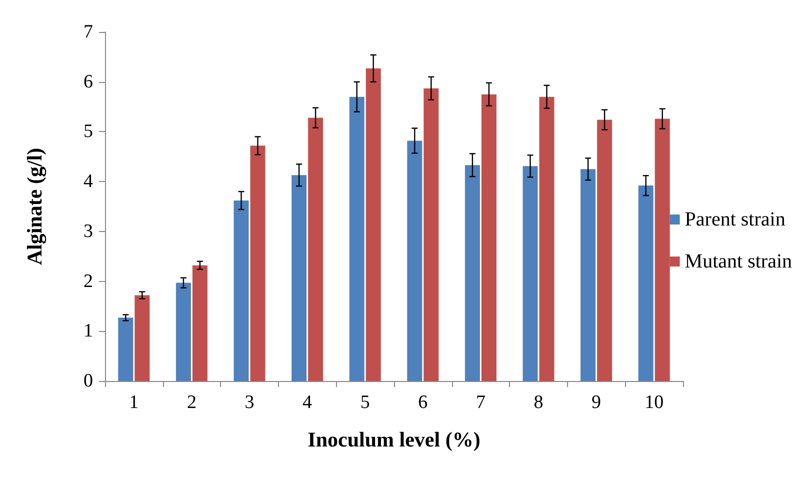 The image size is (802, 481). What do you see at coordinates (735, 219) in the screenshot?
I see `legend-label: Parent strain` at bounding box center [735, 219].